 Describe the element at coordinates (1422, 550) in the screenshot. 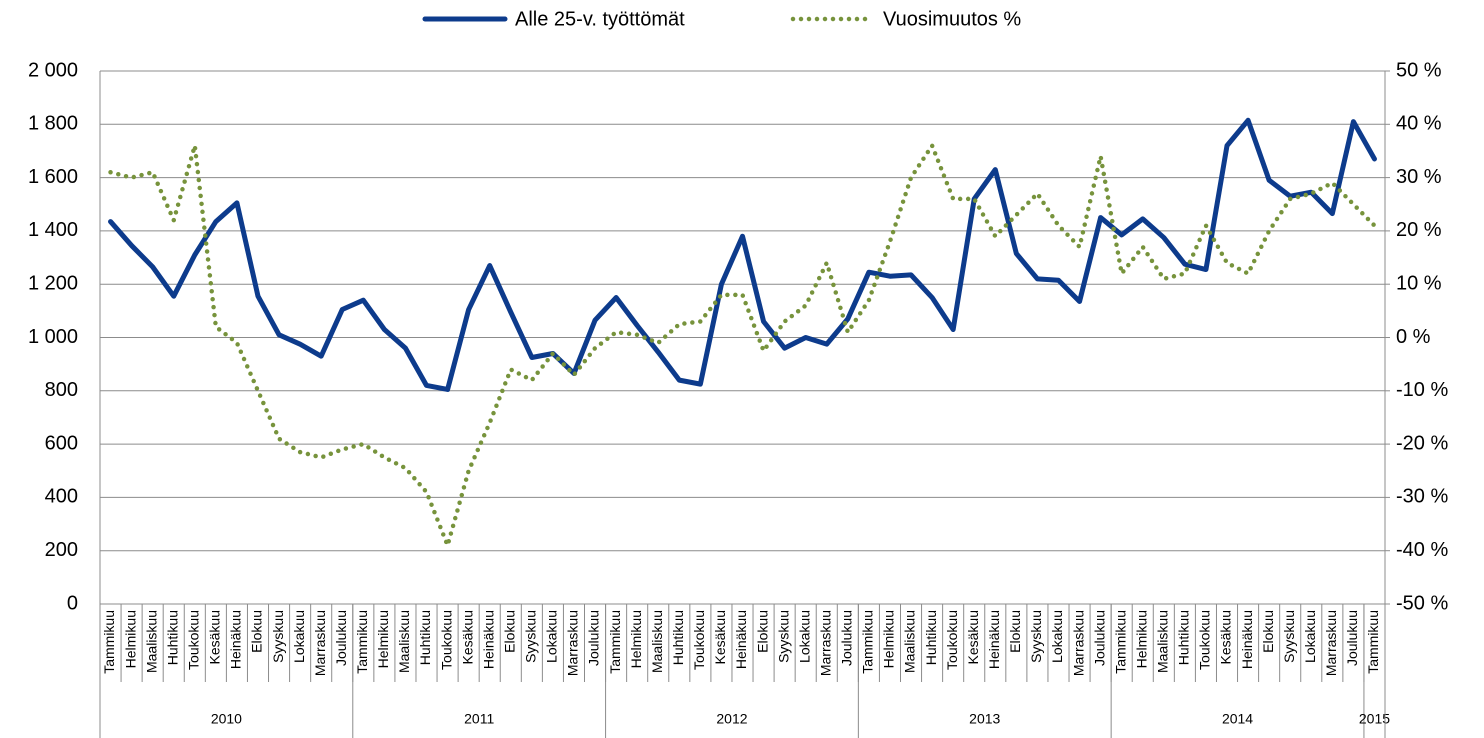

I see `y2-tick-label: -40 %` at that location.